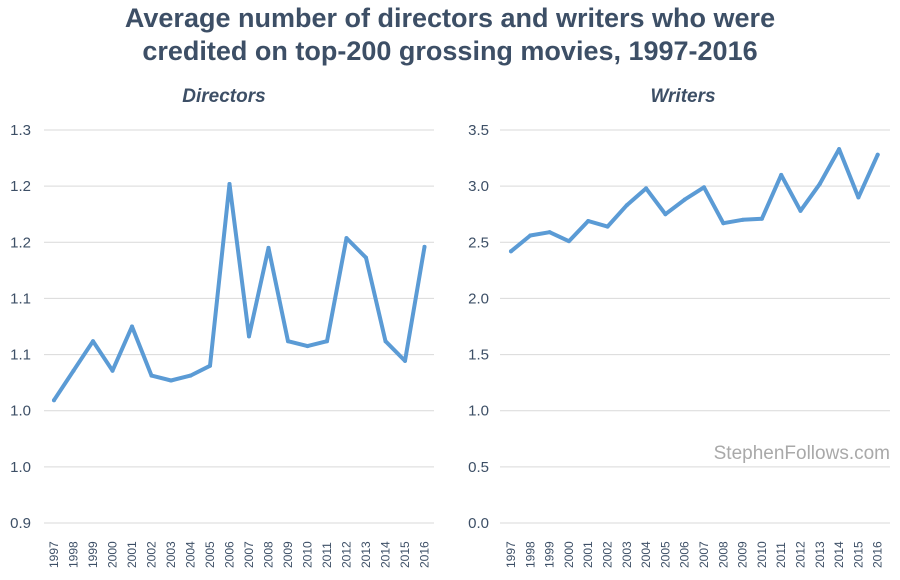 The width and height of the screenshot is (900, 580). What do you see at coordinates (839, 554) in the screenshot?
I see `writers-x-tick-label: 2014` at bounding box center [839, 554].